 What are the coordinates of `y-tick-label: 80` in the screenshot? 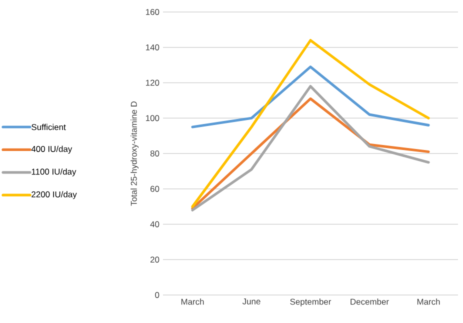 It's located at (155, 153).